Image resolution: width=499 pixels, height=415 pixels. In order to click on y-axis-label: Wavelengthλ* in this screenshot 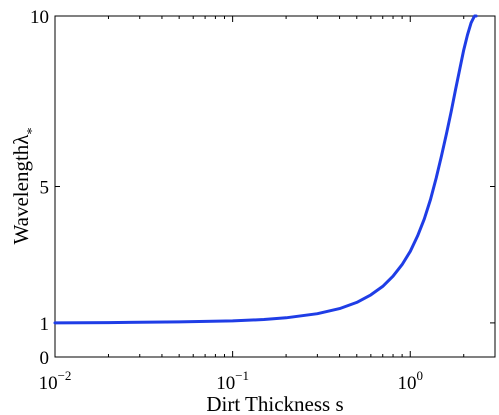, I will do `click(24, 186)`.